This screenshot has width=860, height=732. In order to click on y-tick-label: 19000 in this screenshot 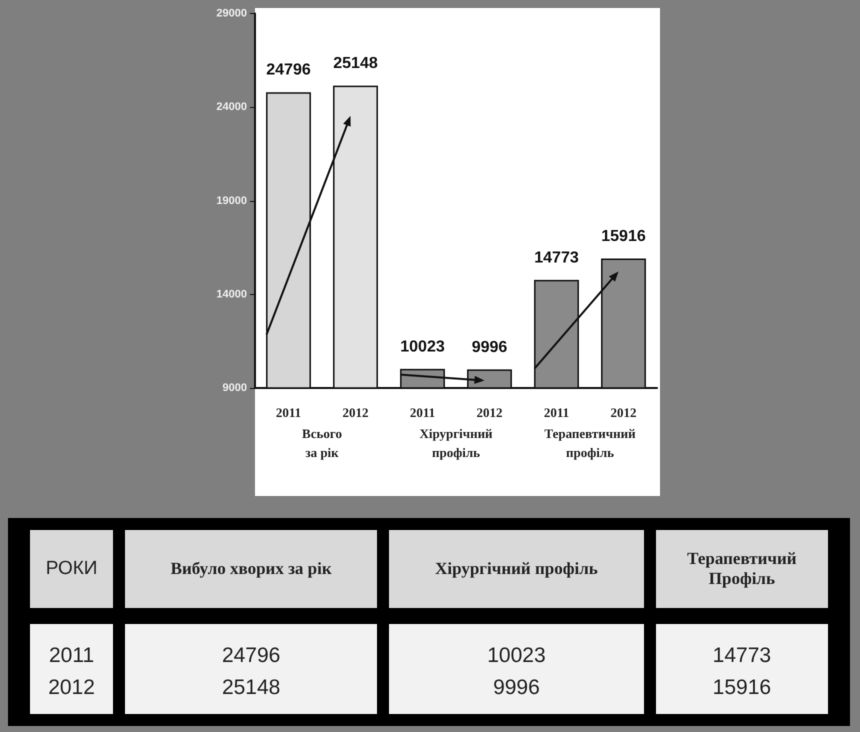, I will do `click(231, 200)`.